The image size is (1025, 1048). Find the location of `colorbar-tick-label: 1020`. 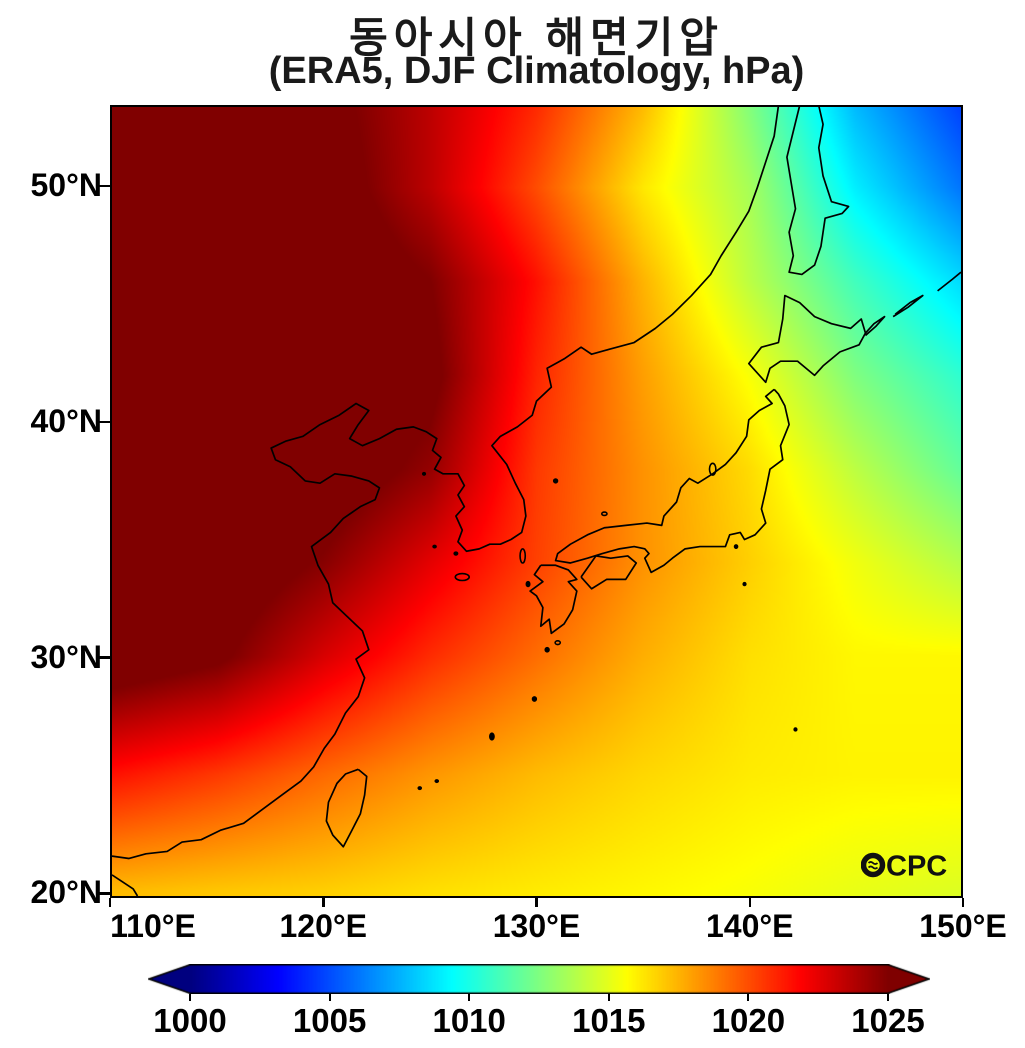

colorbar-tick-label: 1020 is located at coordinates (748, 1020).